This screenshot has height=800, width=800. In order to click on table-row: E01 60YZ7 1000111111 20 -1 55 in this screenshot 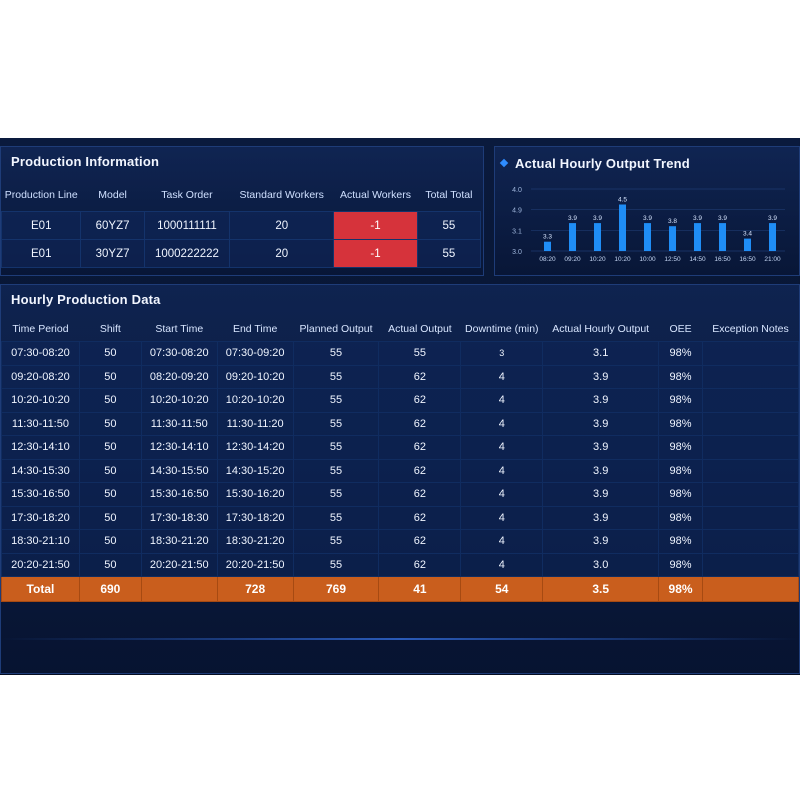, I will do `click(241, 225)`.